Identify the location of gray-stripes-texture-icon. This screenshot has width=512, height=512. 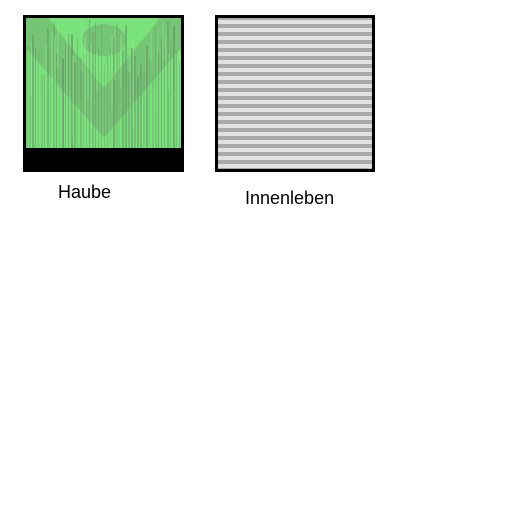
(295, 93).